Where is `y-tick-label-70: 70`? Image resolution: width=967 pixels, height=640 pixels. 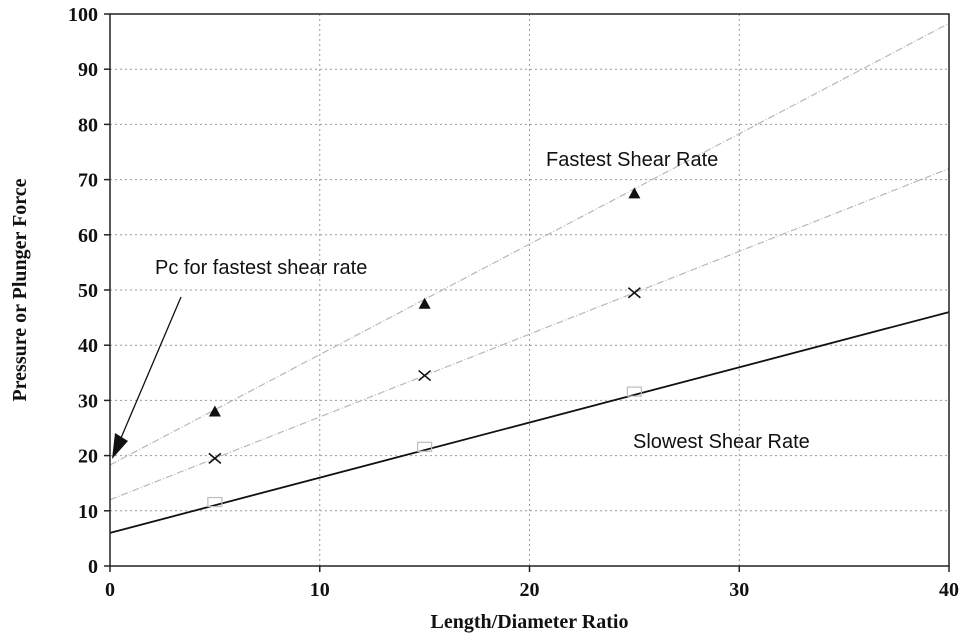 y-tick-label-70: 70 is located at coordinates (88, 181).